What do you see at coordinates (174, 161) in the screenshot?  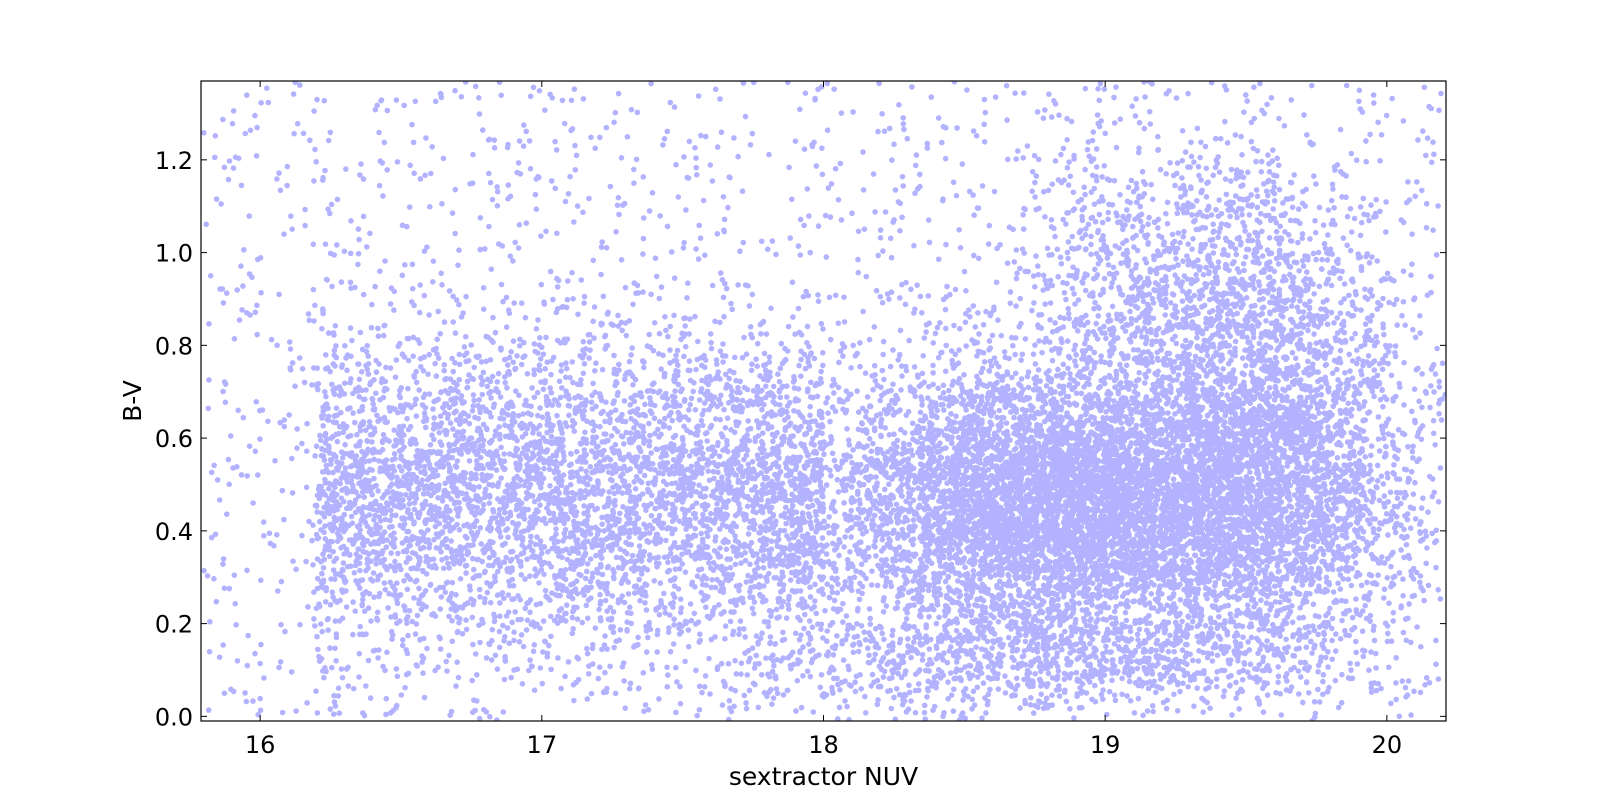 I see `y-tick-label: 1.2` at bounding box center [174, 161].